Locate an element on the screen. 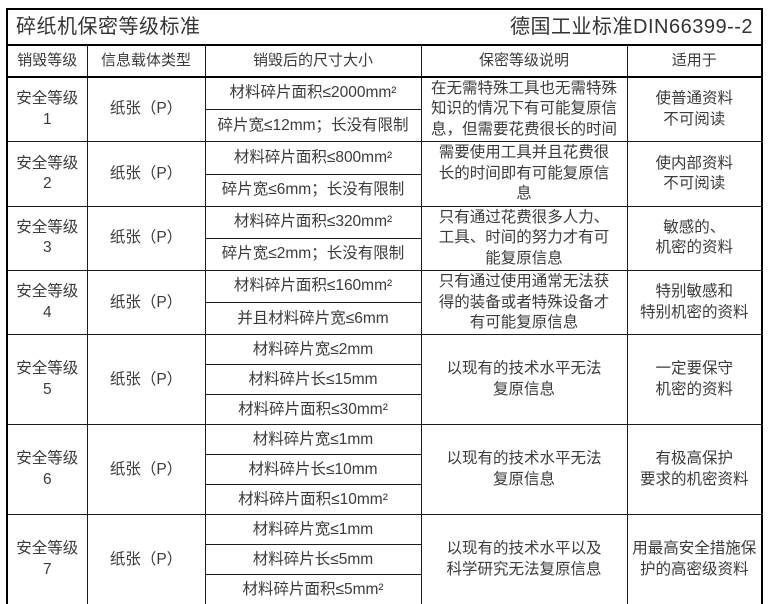 The height and width of the screenshot is (604, 768). title-row: 碎纸机保密等级标准 德国工业标准DIN66399--2 is located at coordinates (385, 27).